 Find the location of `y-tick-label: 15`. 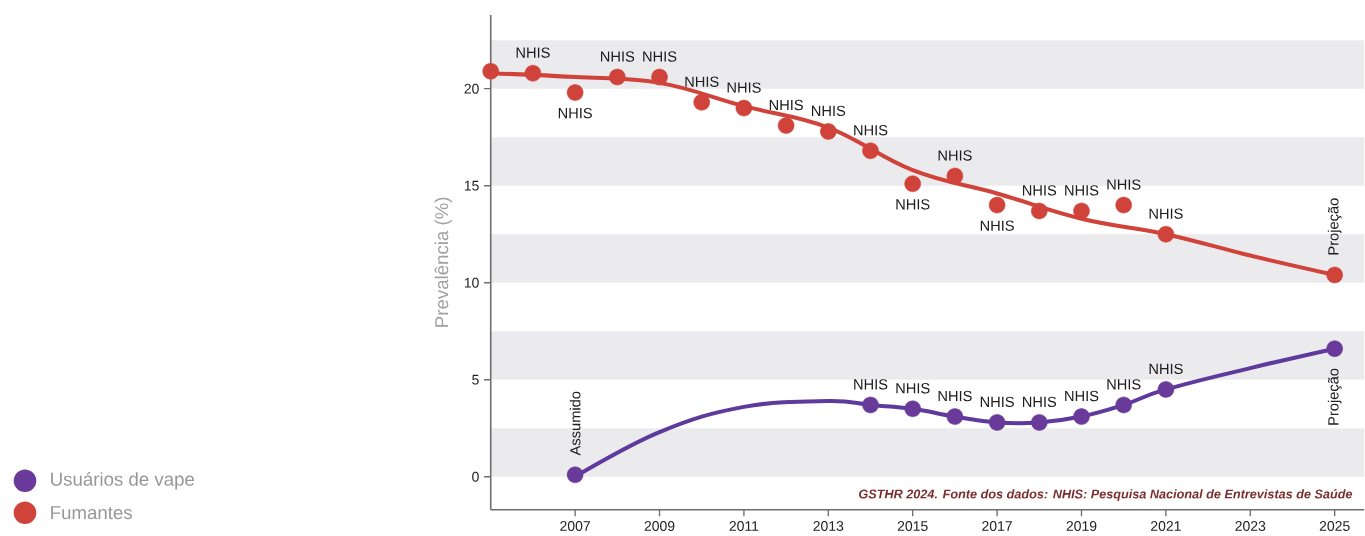

y-tick-label: 15 is located at coordinates (471, 186).